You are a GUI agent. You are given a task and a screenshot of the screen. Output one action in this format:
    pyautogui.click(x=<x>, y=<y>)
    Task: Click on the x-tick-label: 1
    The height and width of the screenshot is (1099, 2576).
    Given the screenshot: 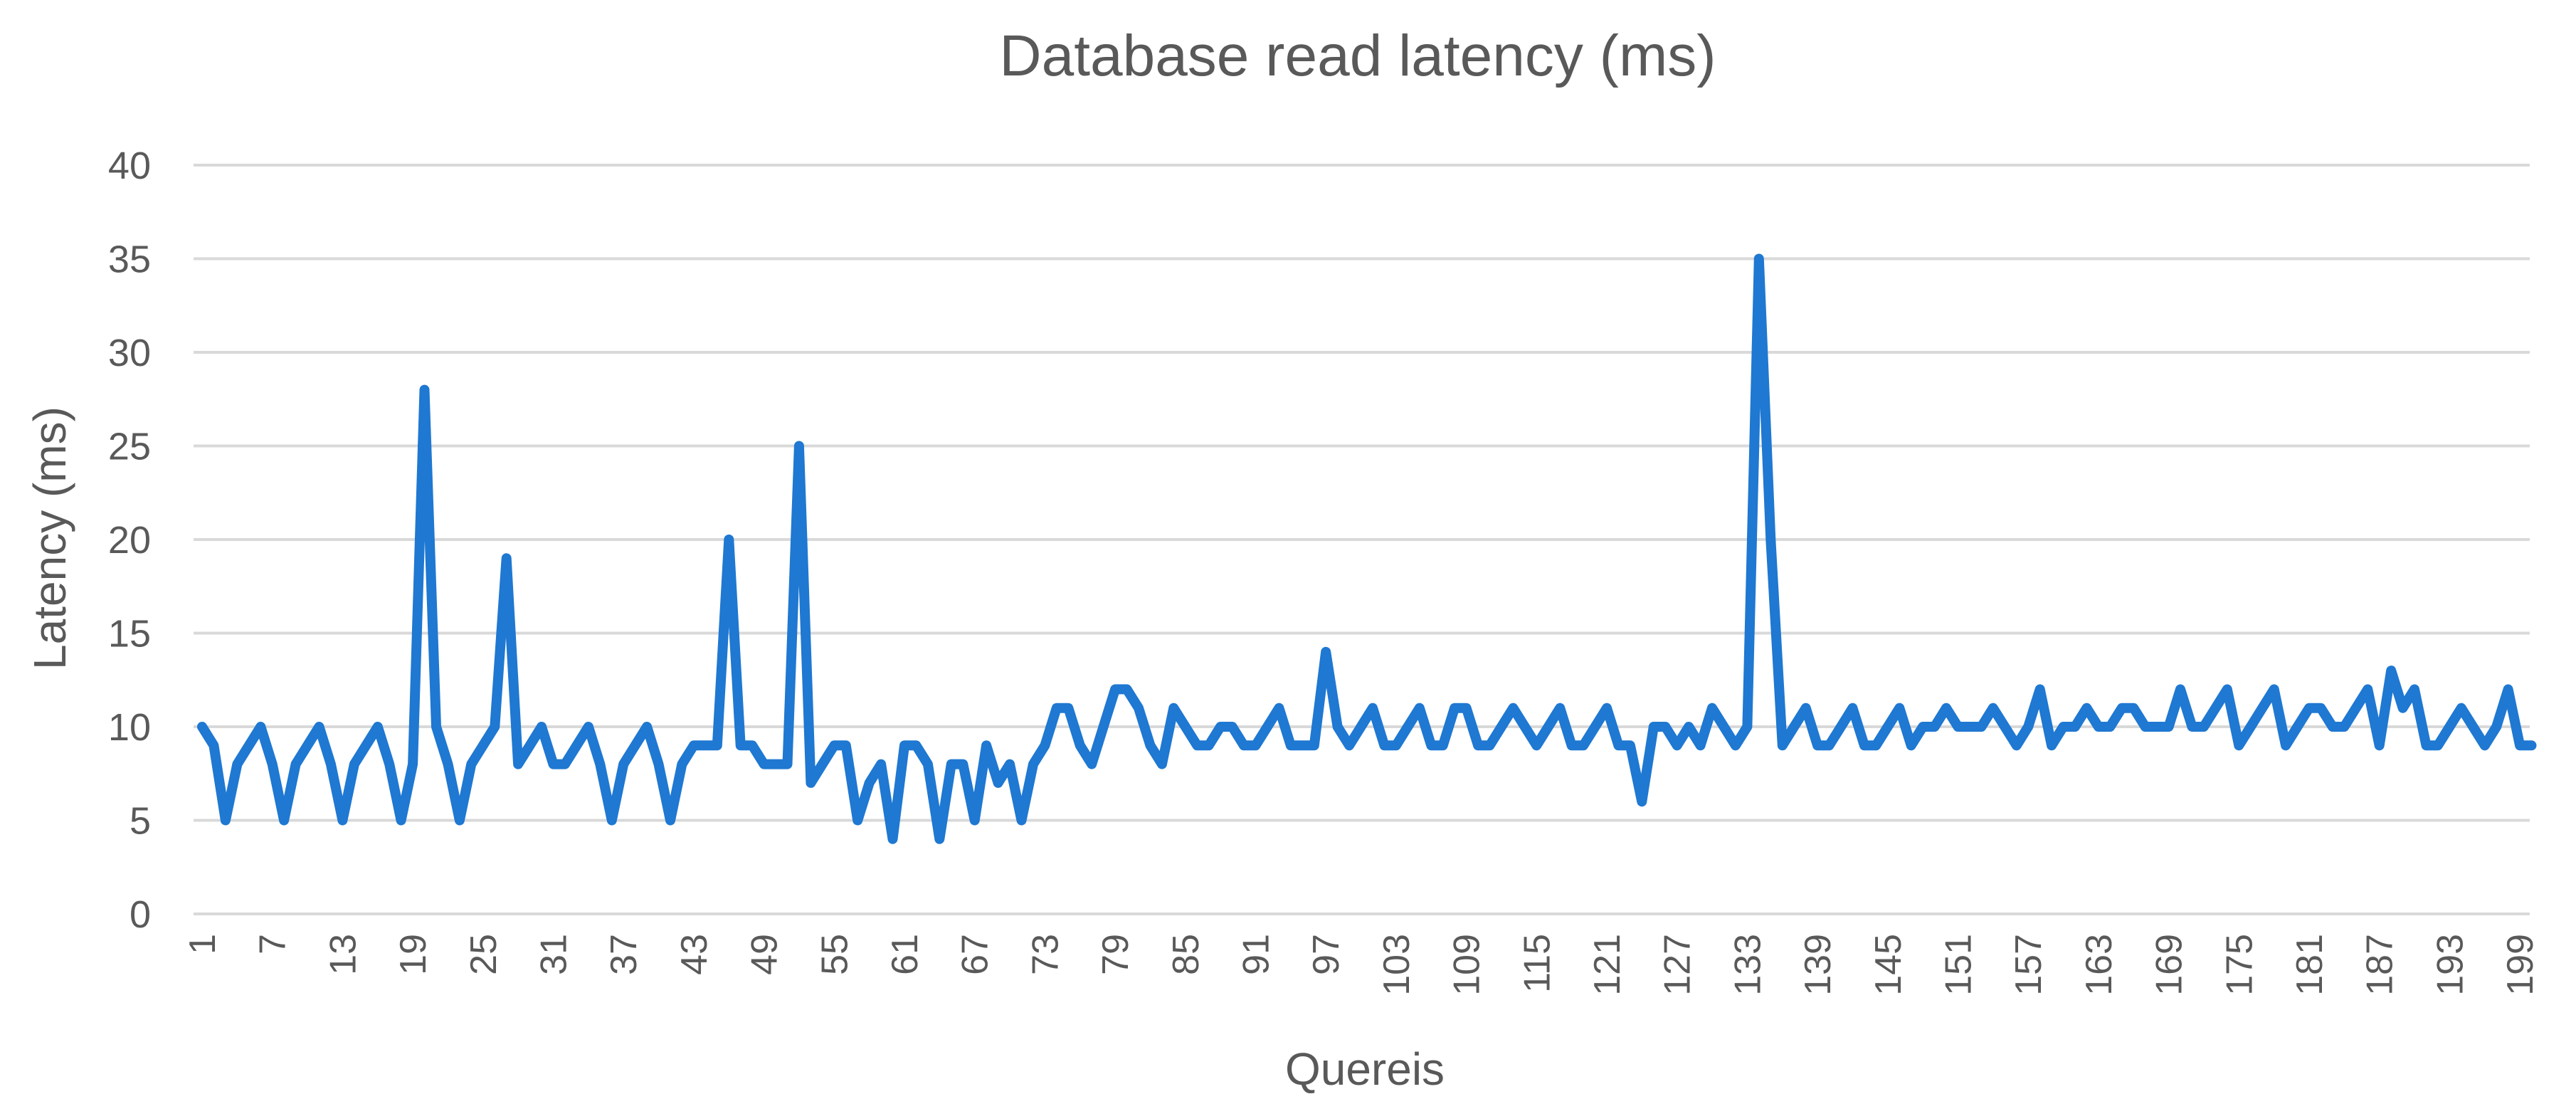 What is the action you would take?
    pyautogui.click(x=202, y=944)
    